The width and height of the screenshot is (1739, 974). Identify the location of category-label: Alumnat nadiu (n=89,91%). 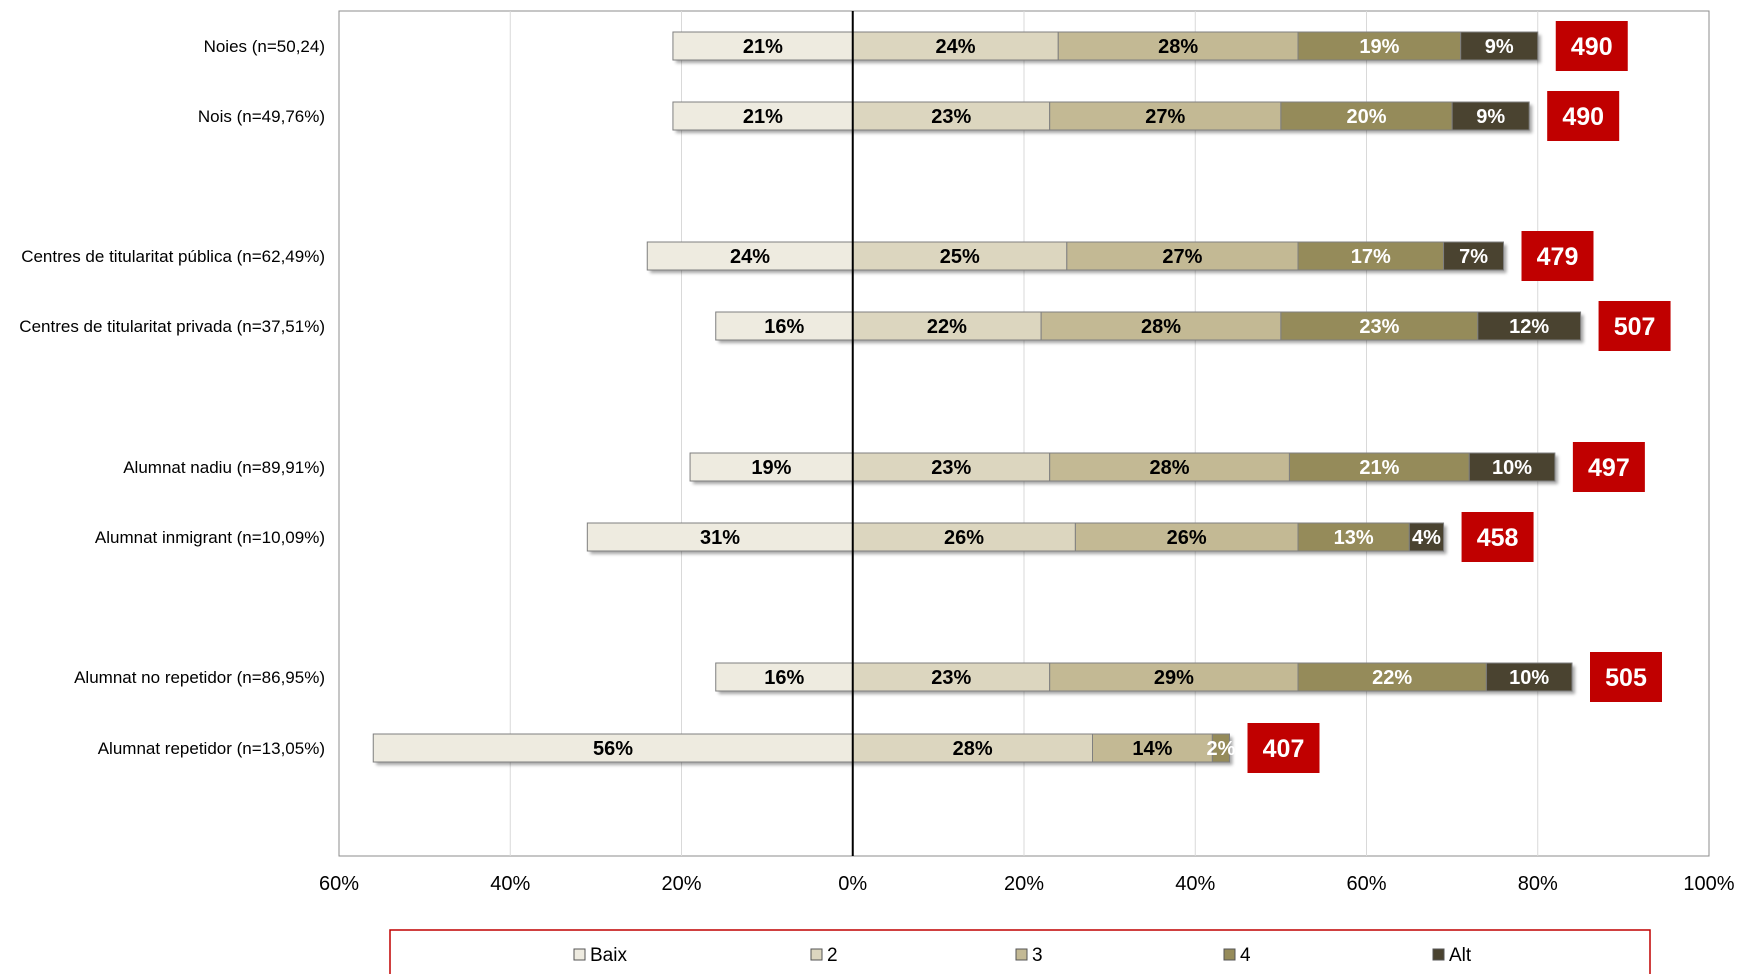
(224, 467).